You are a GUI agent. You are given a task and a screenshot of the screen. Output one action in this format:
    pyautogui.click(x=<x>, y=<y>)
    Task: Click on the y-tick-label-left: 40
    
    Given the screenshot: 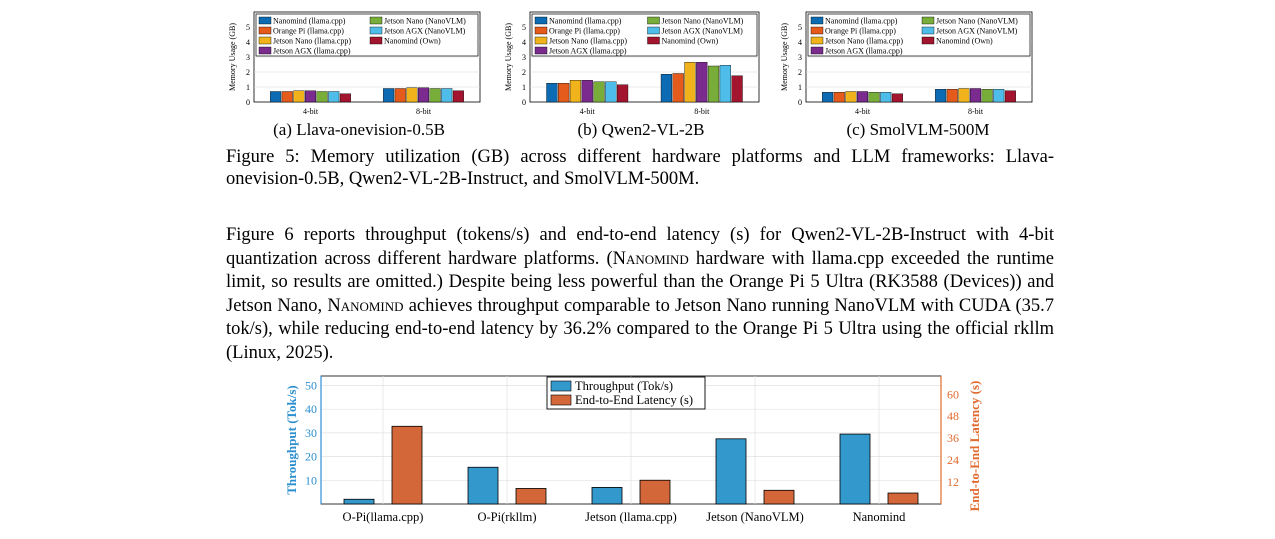 What is the action you would take?
    pyautogui.click(x=311, y=409)
    